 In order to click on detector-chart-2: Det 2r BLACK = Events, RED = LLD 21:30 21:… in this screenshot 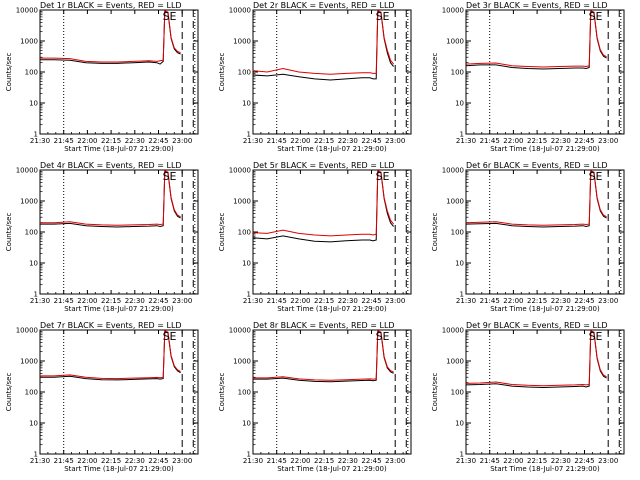, I will do `click(315, 77)`.